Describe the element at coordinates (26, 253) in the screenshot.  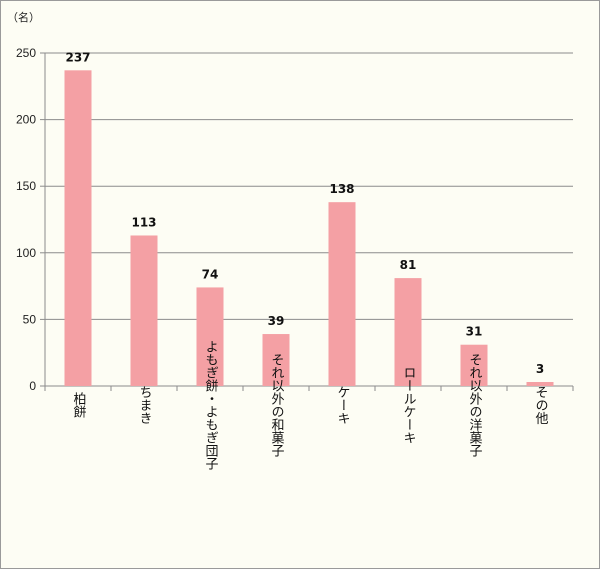
I see `y-tick-label: 100` at that location.